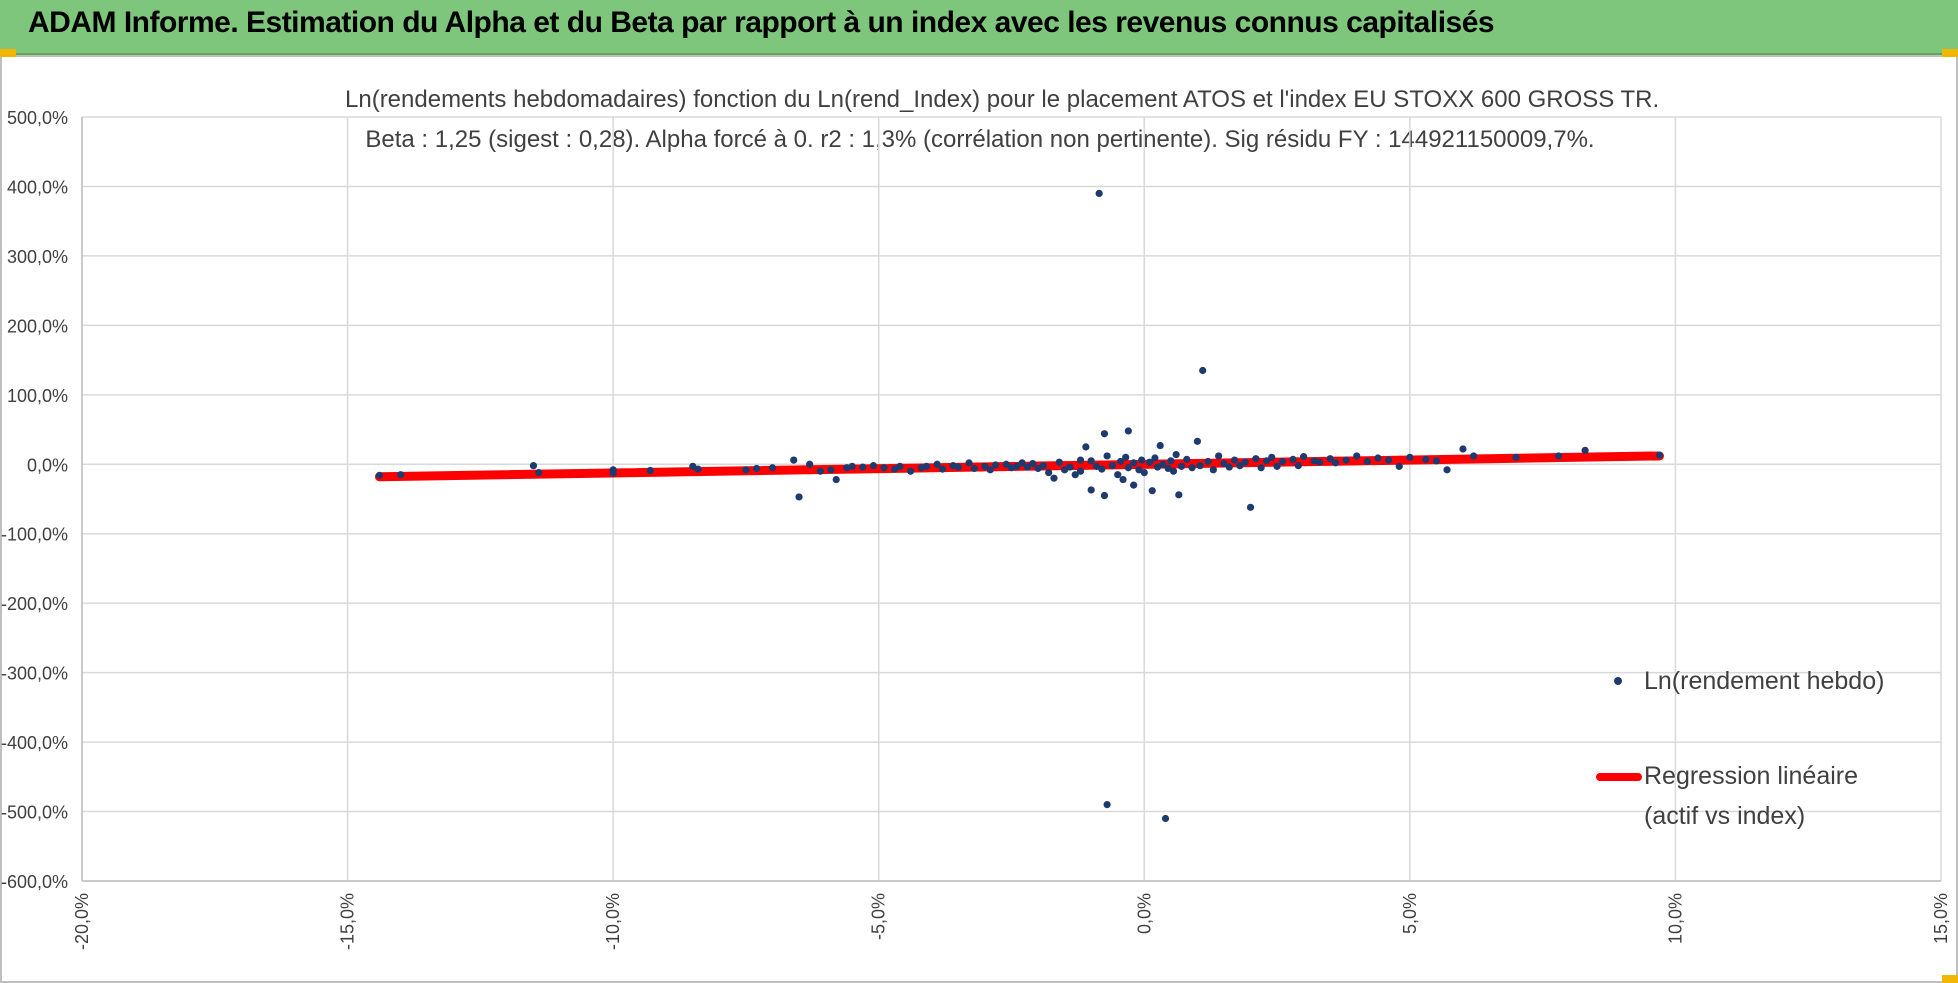 The width and height of the screenshot is (1958, 983). Describe the element at coordinates (1950, 979) in the screenshot. I see `frame-corner-bottom-right` at that location.